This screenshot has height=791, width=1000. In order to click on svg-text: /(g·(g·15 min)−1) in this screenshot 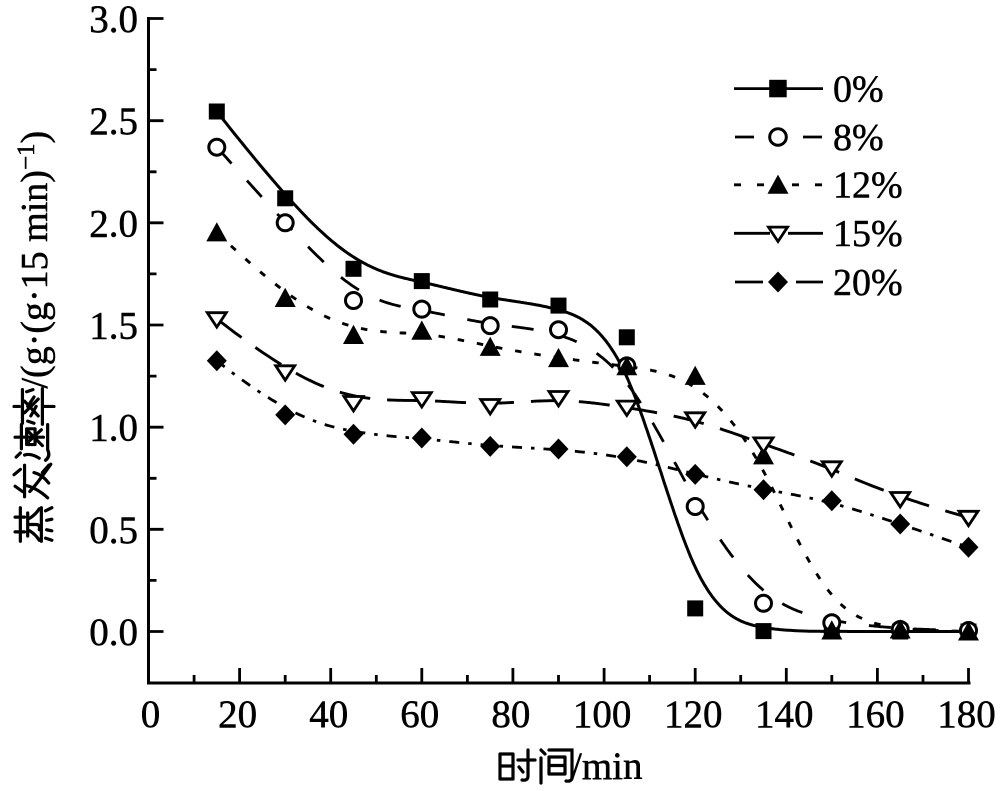, I will do `click(34, 260)`.